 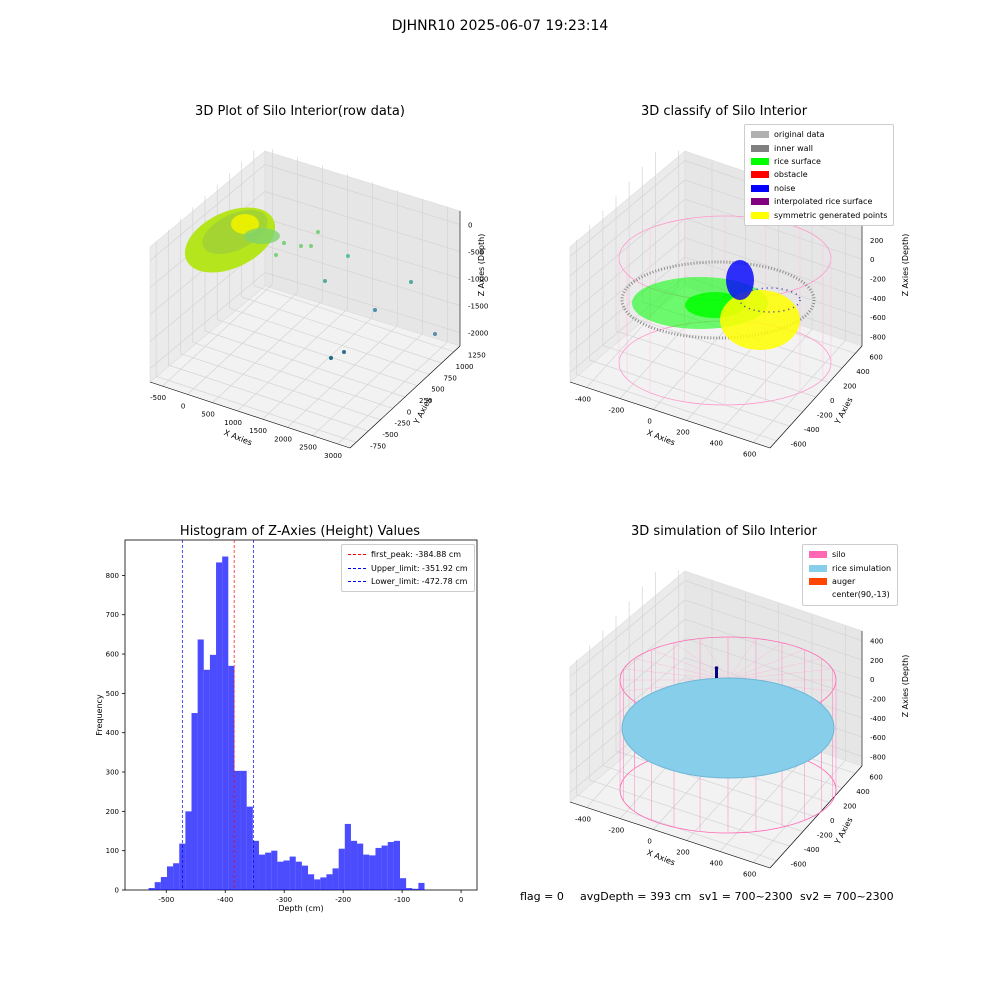 I want to click on p2-x-axis-line, so click(x=670, y=415).